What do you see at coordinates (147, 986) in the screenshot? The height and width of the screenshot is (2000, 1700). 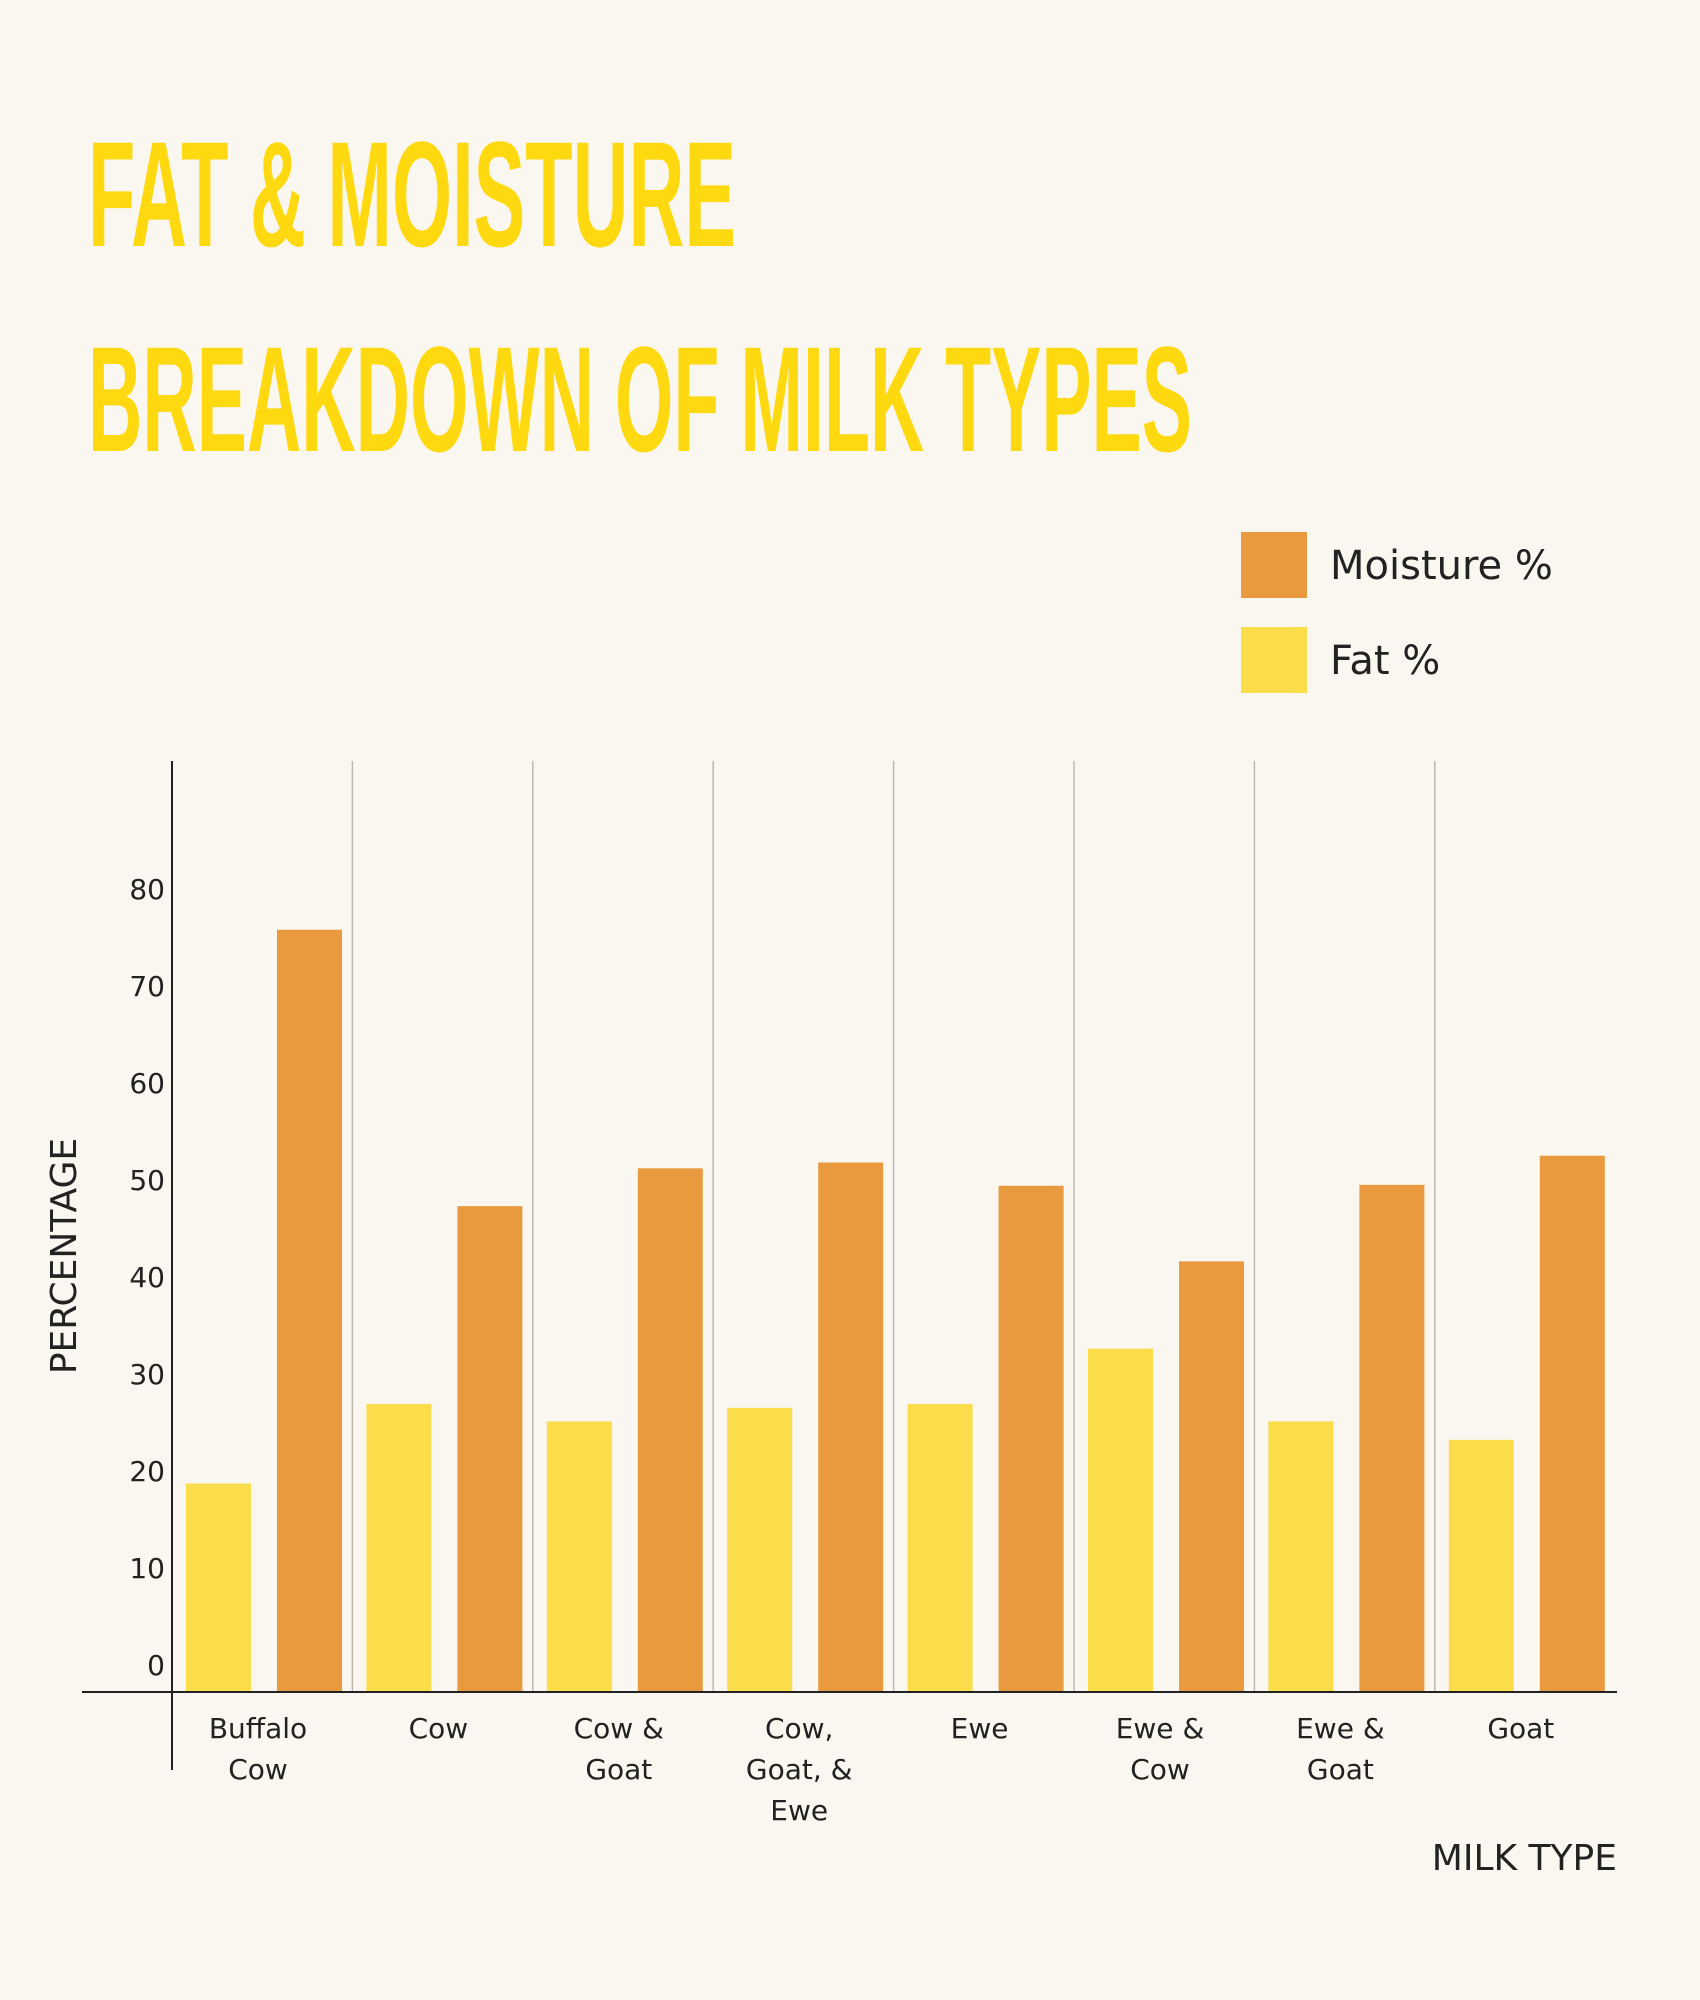 I see `y-tick-label: 70` at bounding box center [147, 986].